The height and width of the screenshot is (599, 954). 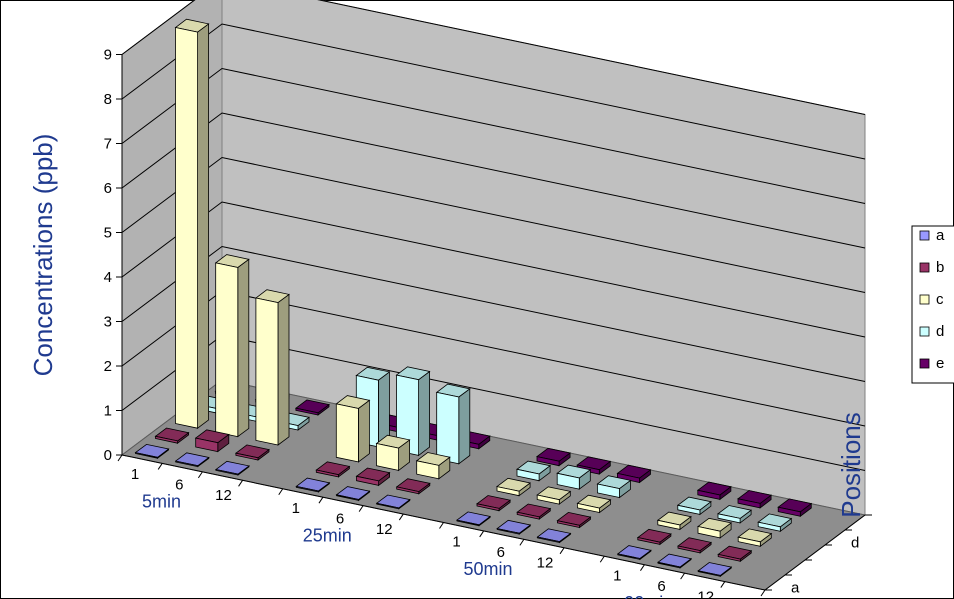 I want to click on depth-axis-title: Positions, so click(x=851, y=465).